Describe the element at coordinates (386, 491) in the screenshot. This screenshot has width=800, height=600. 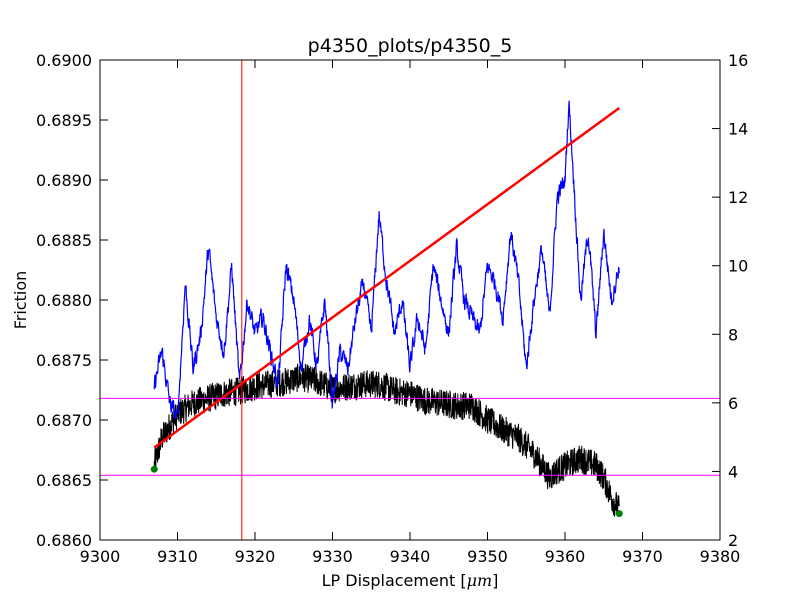
I see `points-layer` at that location.